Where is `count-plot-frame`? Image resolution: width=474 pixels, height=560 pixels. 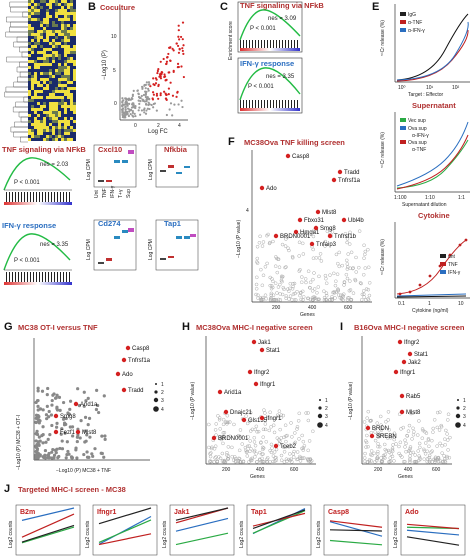
count-plot-frame is located at coordinates (356, 530).